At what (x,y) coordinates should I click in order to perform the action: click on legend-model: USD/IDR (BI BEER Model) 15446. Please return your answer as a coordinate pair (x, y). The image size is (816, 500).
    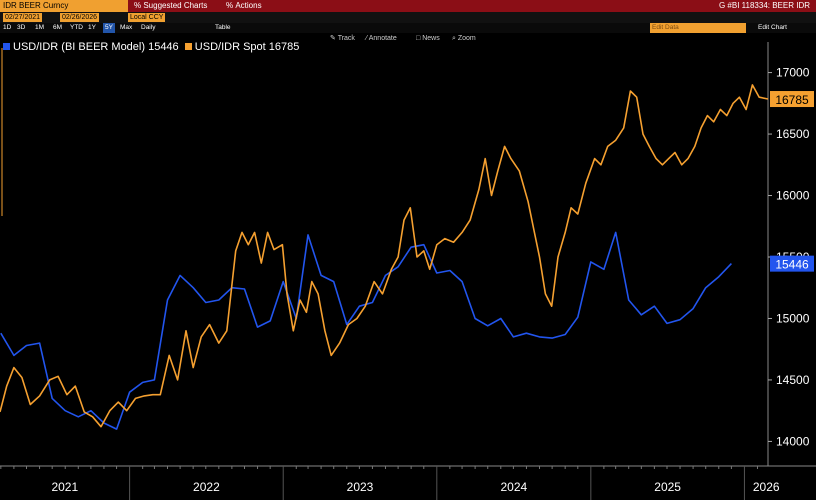
    Looking at the image, I should click on (96, 47).